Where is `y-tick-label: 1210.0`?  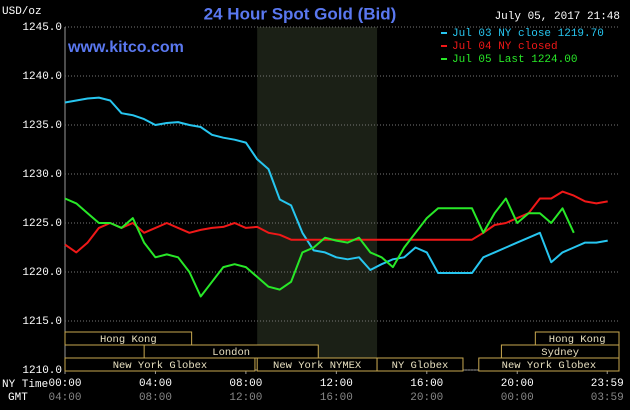
y-tick-label: 1210.0 is located at coordinates (42, 371).